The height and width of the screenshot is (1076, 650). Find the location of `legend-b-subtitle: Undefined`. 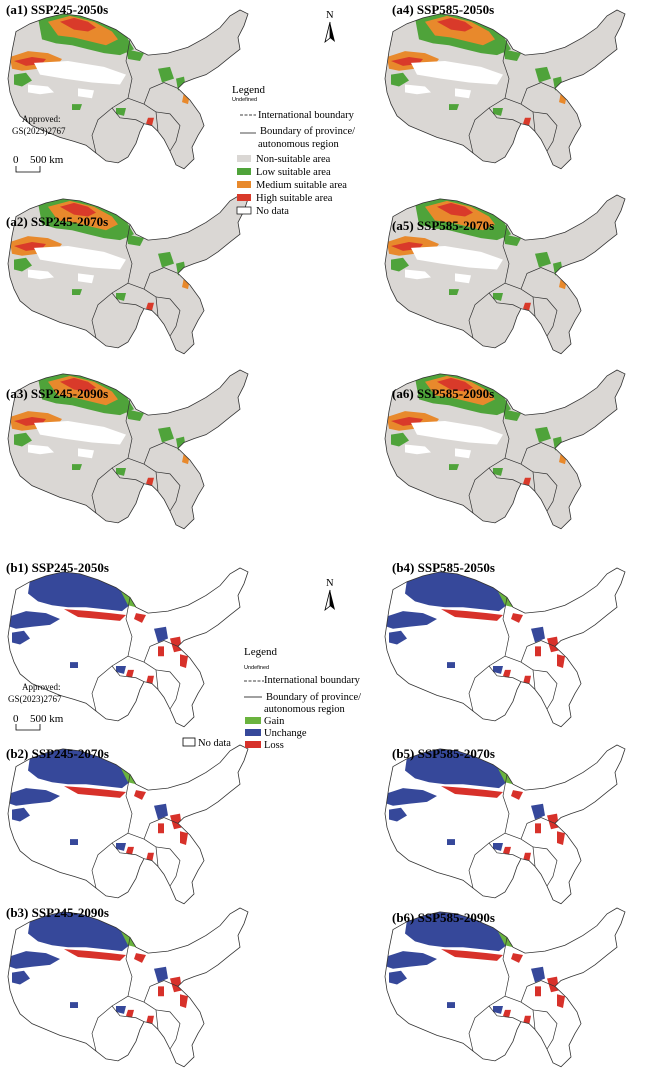

legend-b-subtitle: Undefined is located at coordinates (256, 668).